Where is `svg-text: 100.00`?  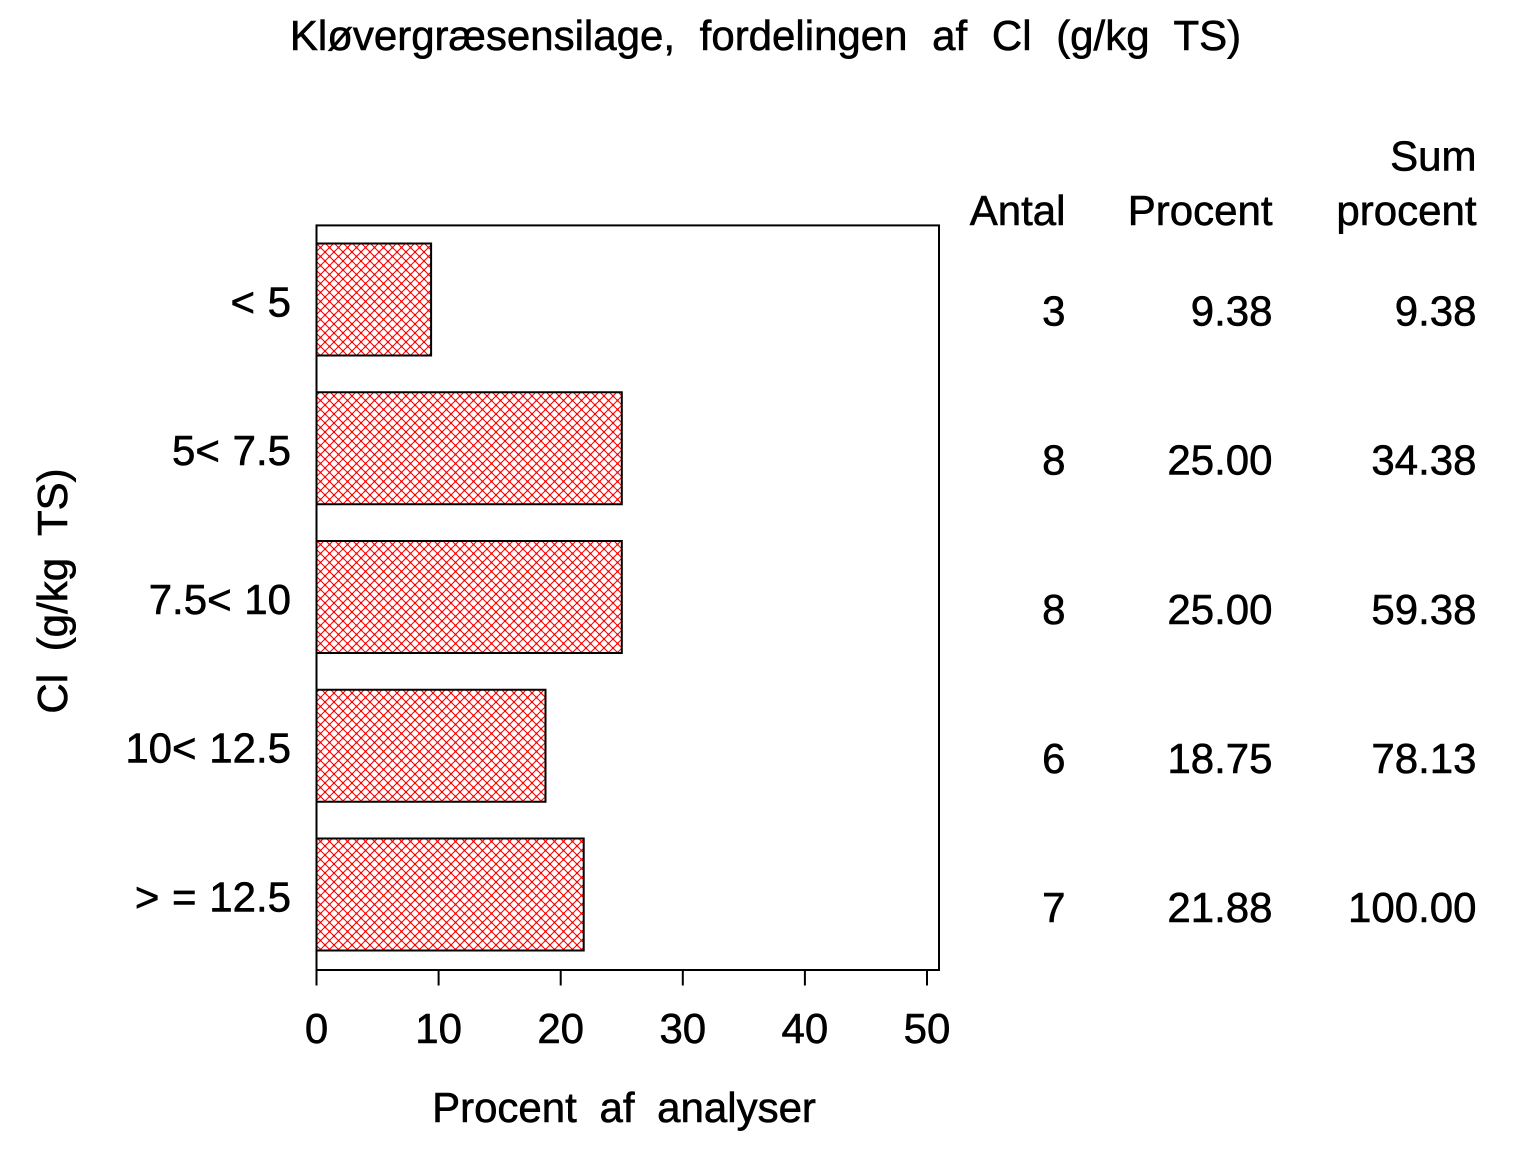
svg-text: 100.00 is located at coordinates (1412, 907).